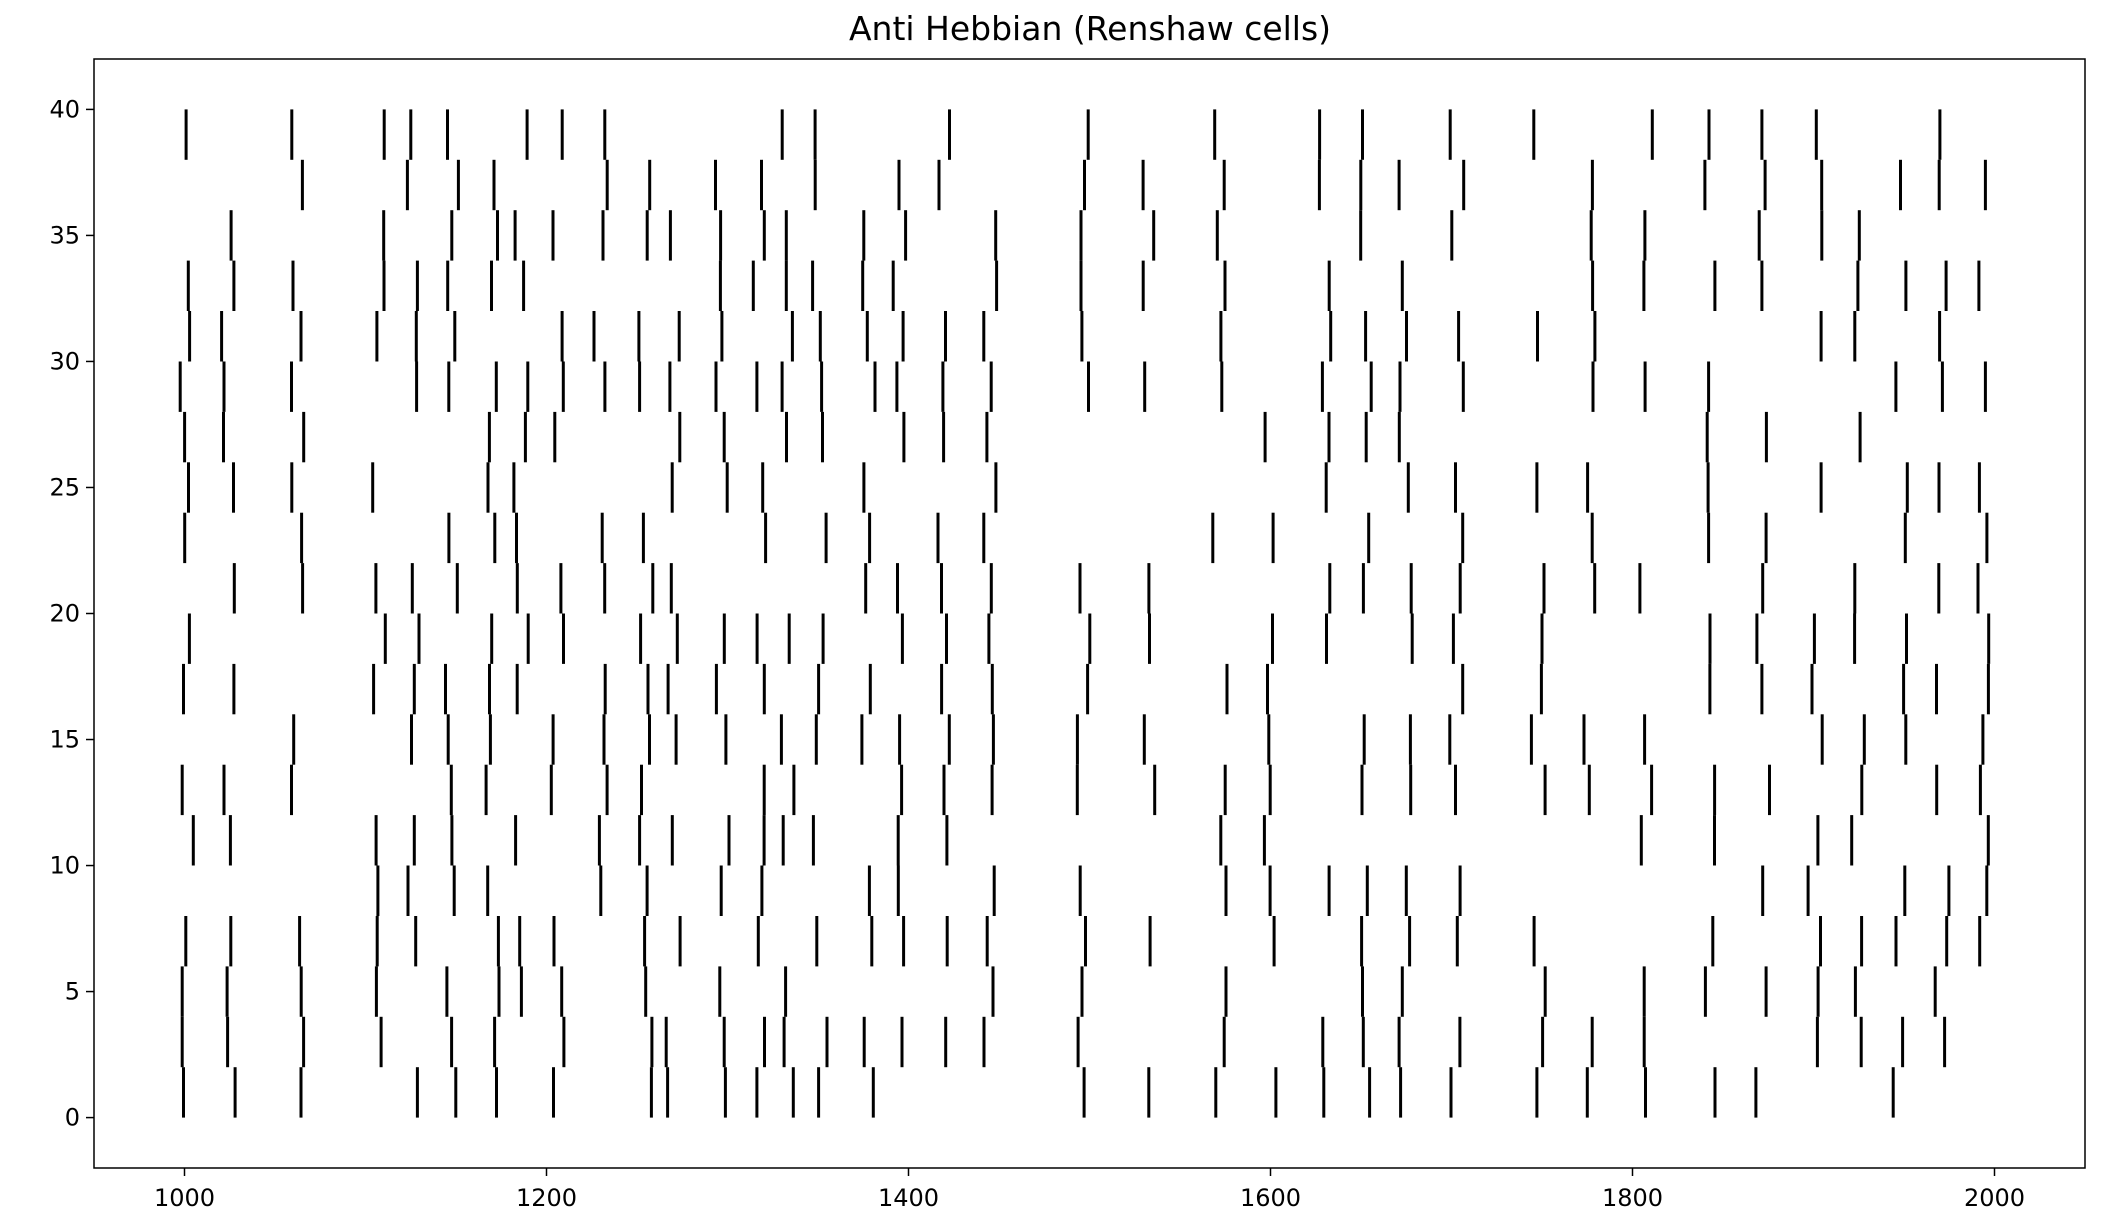 The height and width of the screenshot is (1230, 2118). What do you see at coordinates (1270, 1198) in the screenshot?
I see `x-tick-label: 1600` at bounding box center [1270, 1198].